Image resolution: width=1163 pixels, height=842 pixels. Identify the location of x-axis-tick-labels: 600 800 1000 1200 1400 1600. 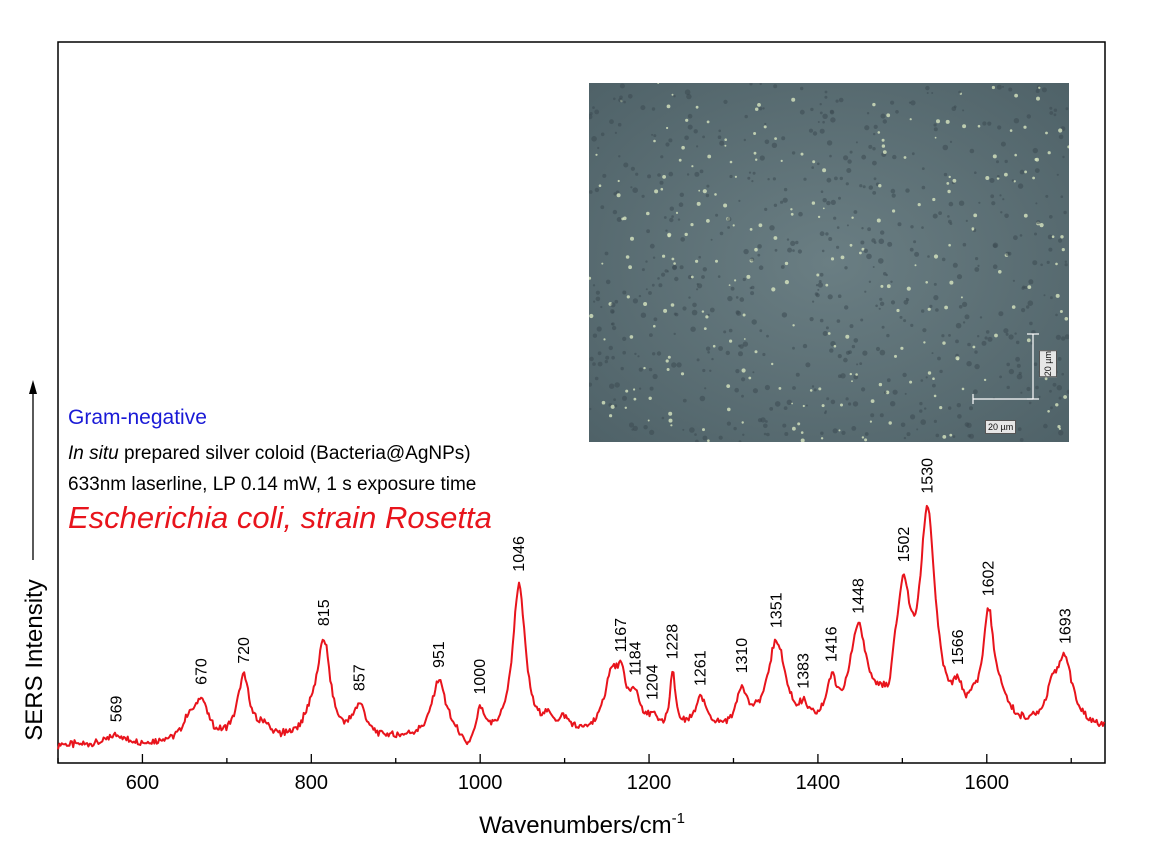
(567, 783).